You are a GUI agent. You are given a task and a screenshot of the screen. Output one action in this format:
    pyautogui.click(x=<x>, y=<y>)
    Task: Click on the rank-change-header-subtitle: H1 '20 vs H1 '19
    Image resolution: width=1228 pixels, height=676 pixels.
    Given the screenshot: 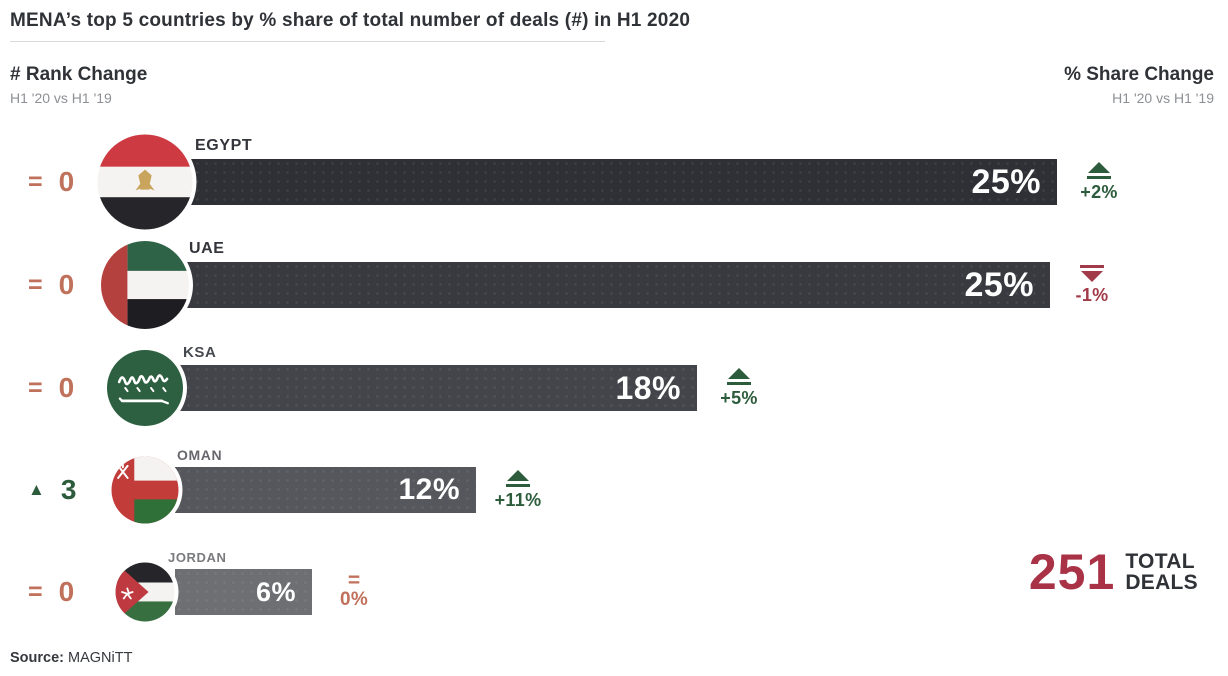 What is the action you would take?
    pyautogui.click(x=61, y=98)
    